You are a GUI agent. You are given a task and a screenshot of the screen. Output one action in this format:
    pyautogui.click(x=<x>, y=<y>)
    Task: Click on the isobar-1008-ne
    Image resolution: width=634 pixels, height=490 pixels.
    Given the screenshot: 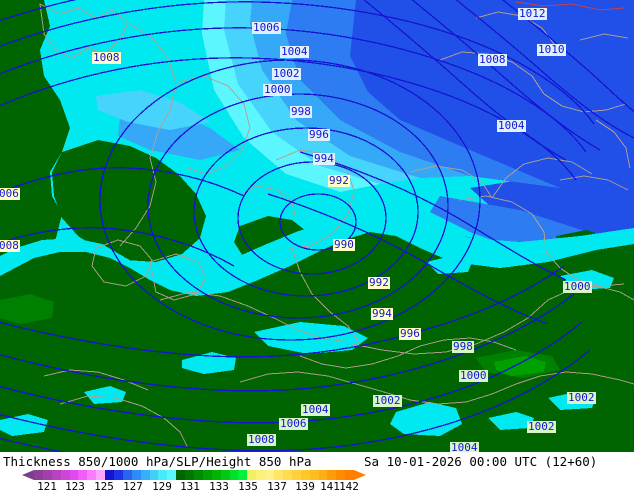 What is the action you would take?
    pyautogui.click(x=506, y=75)
    